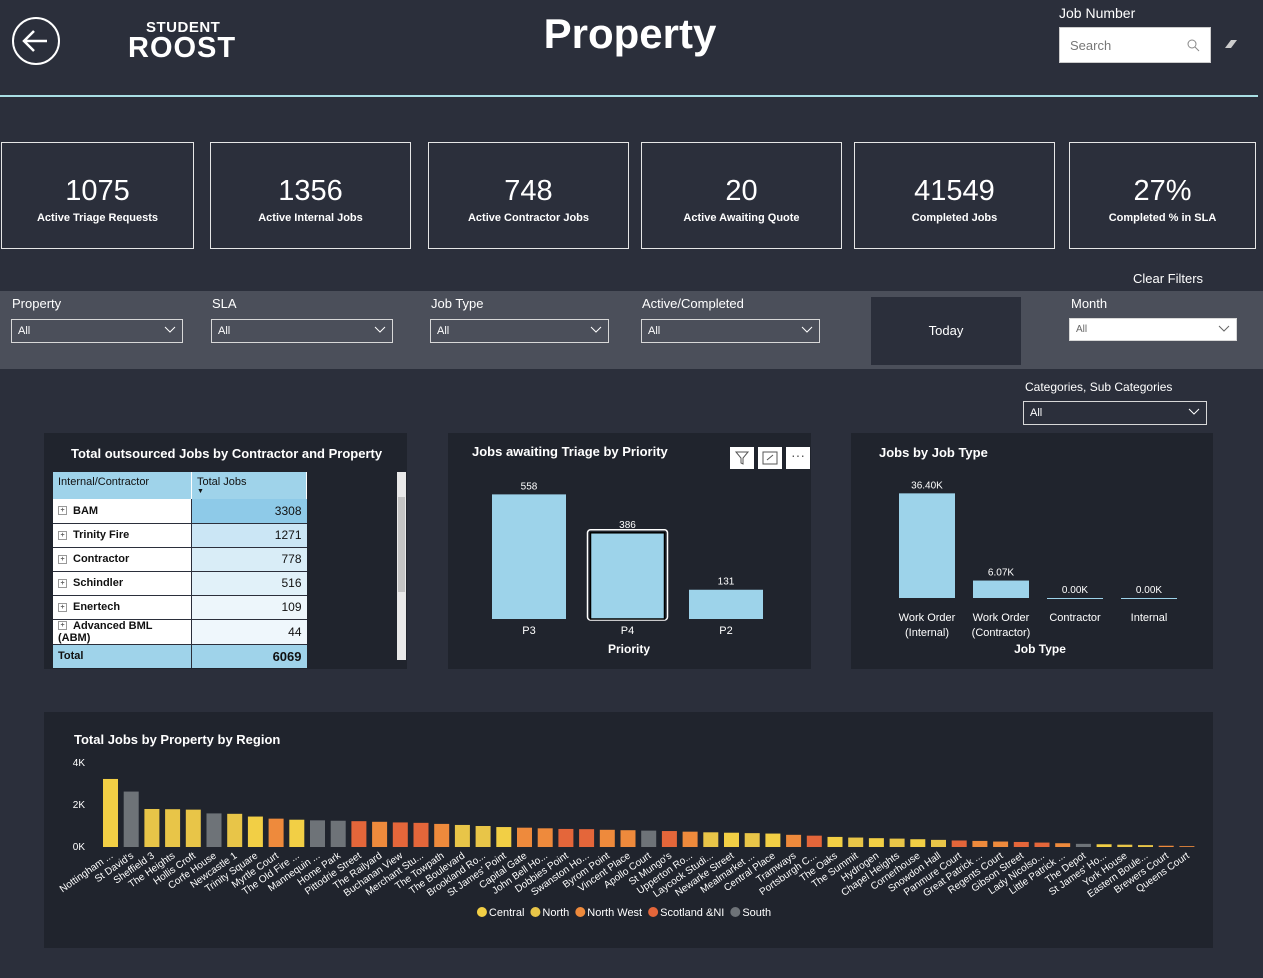 This screenshot has height=978, width=1263. What do you see at coordinates (249, 535) in the screenshot?
I see `row-value: 1271` at bounding box center [249, 535].